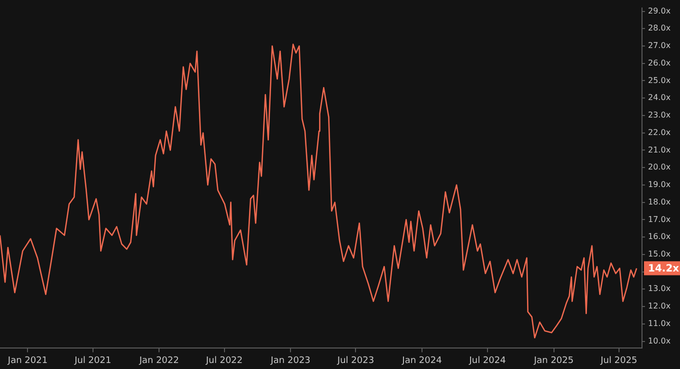  What do you see at coordinates (659, 185) in the screenshot?
I see `y-tick-label: 19.0x` at bounding box center [659, 185].